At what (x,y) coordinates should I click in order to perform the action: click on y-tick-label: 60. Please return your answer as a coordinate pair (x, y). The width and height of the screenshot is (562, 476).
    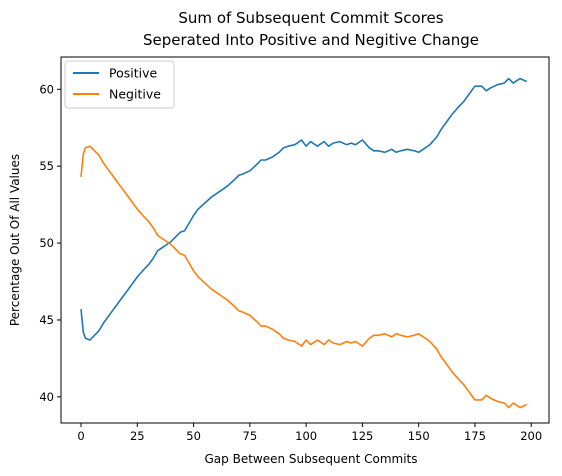
    Looking at the image, I should click on (46, 89).